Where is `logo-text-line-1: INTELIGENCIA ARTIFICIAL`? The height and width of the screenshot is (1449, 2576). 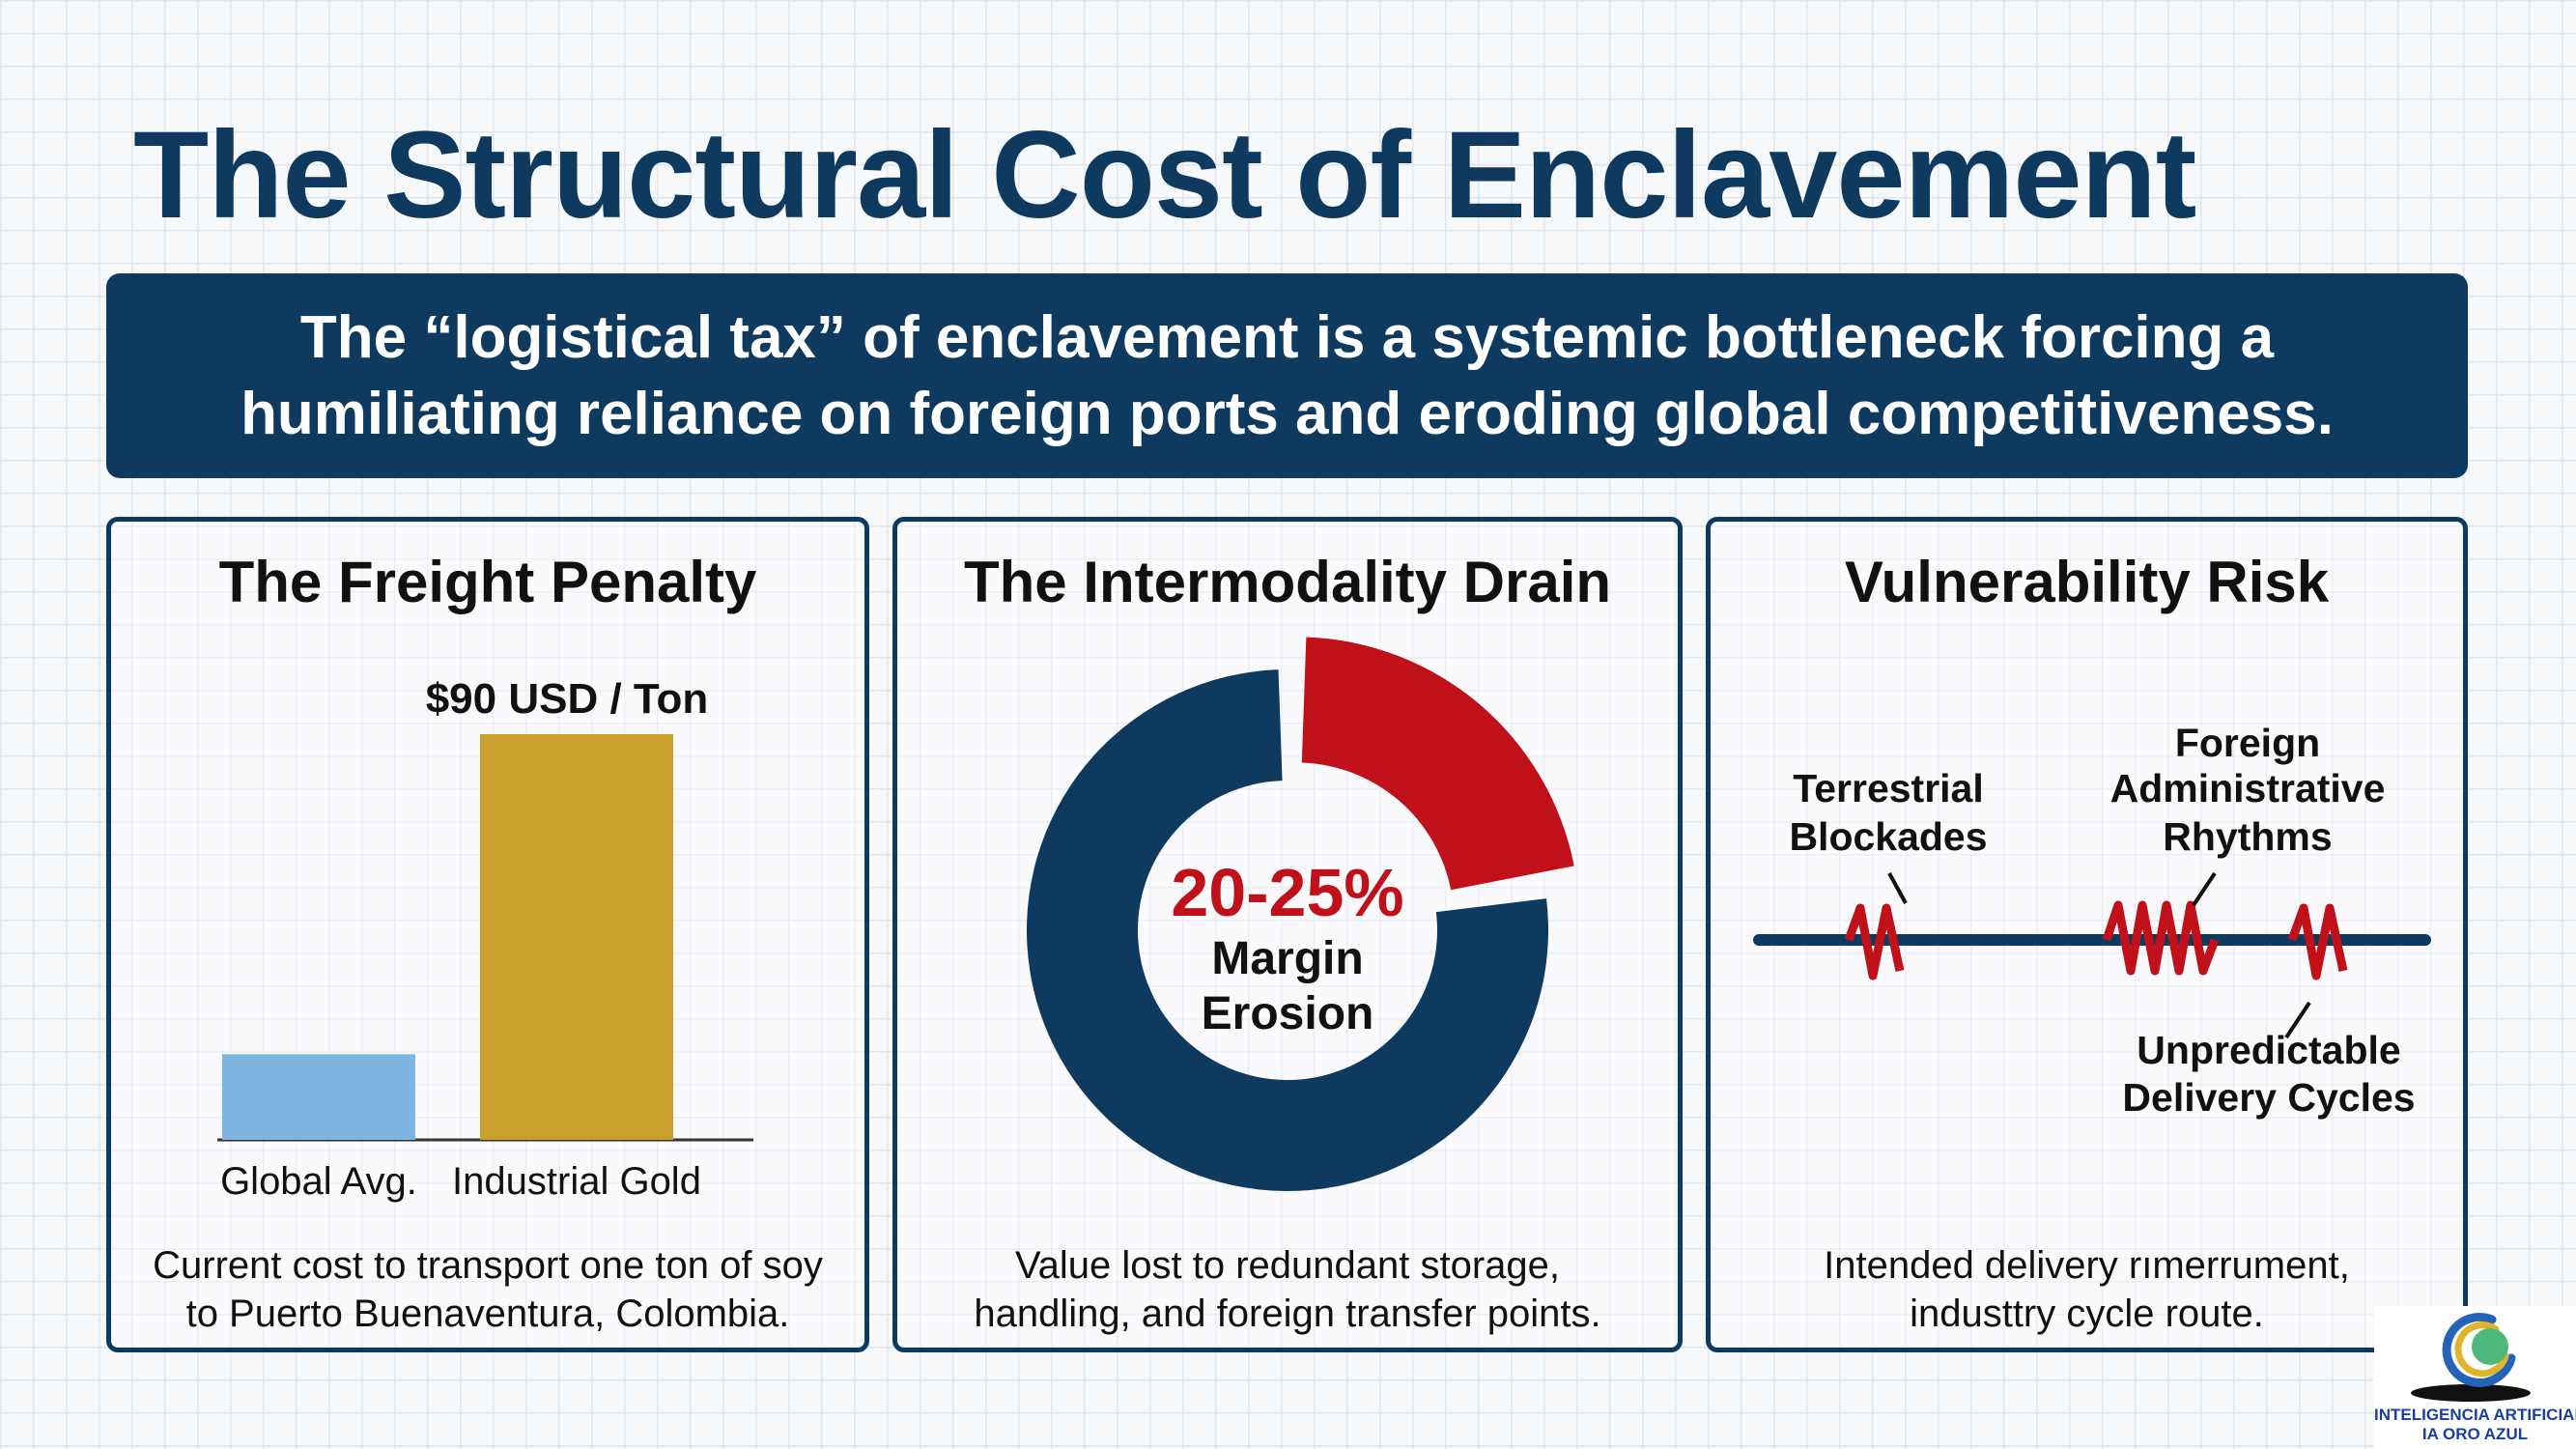
logo-text-line-1: INTELIGENCIA ARTIFICIAL is located at coordinates (2475, 1415).